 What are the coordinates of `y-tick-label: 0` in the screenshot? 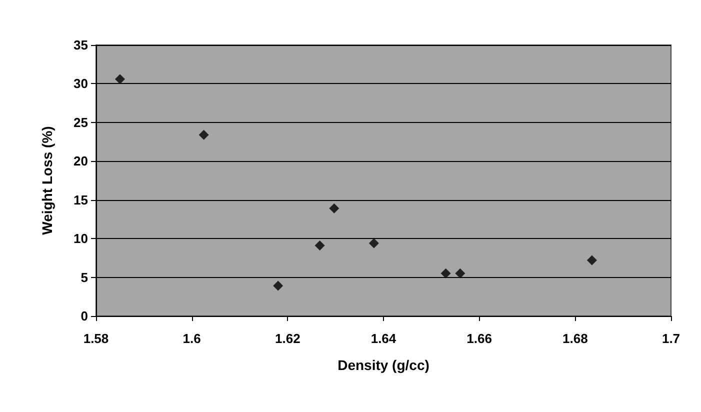 It's located at (84, 316).